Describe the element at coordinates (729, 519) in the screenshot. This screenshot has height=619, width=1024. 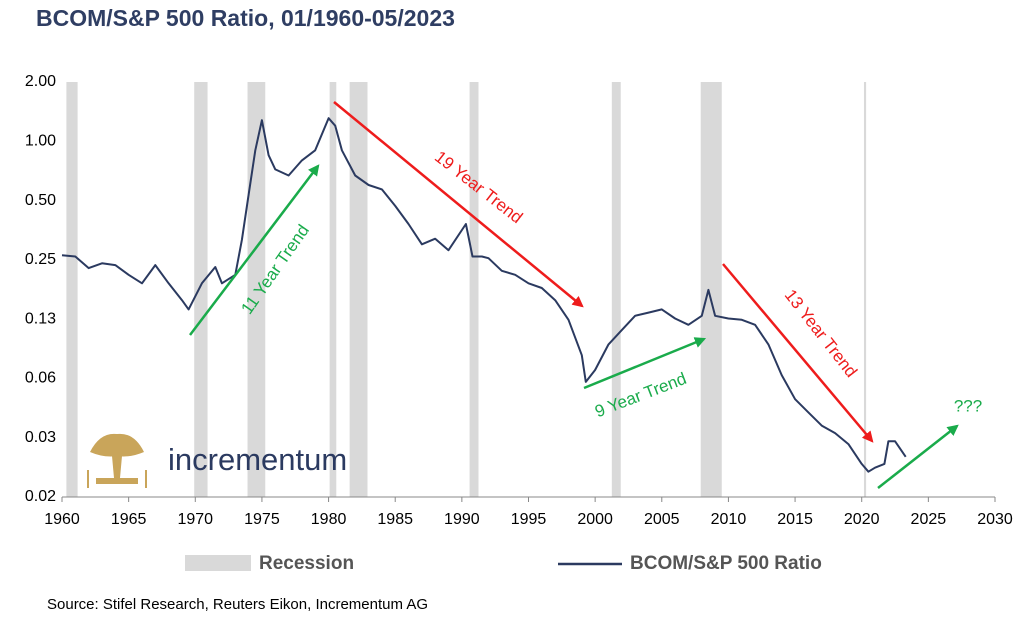
I see `x-tick-label: 2010` at that location.